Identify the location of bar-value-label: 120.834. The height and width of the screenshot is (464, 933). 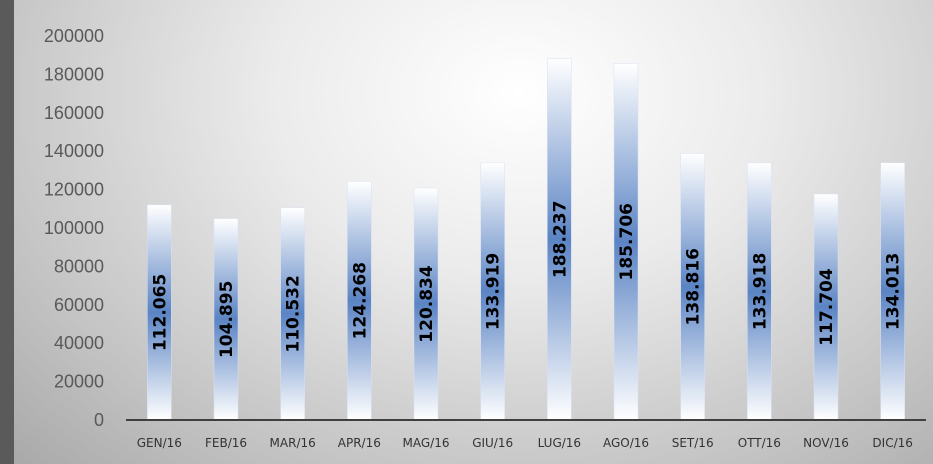
(427, 304).